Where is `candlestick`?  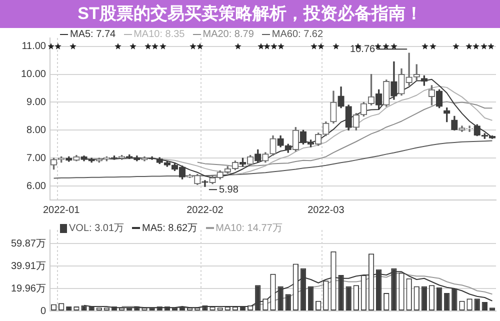 candlestick is located at coordinates (205, 183).